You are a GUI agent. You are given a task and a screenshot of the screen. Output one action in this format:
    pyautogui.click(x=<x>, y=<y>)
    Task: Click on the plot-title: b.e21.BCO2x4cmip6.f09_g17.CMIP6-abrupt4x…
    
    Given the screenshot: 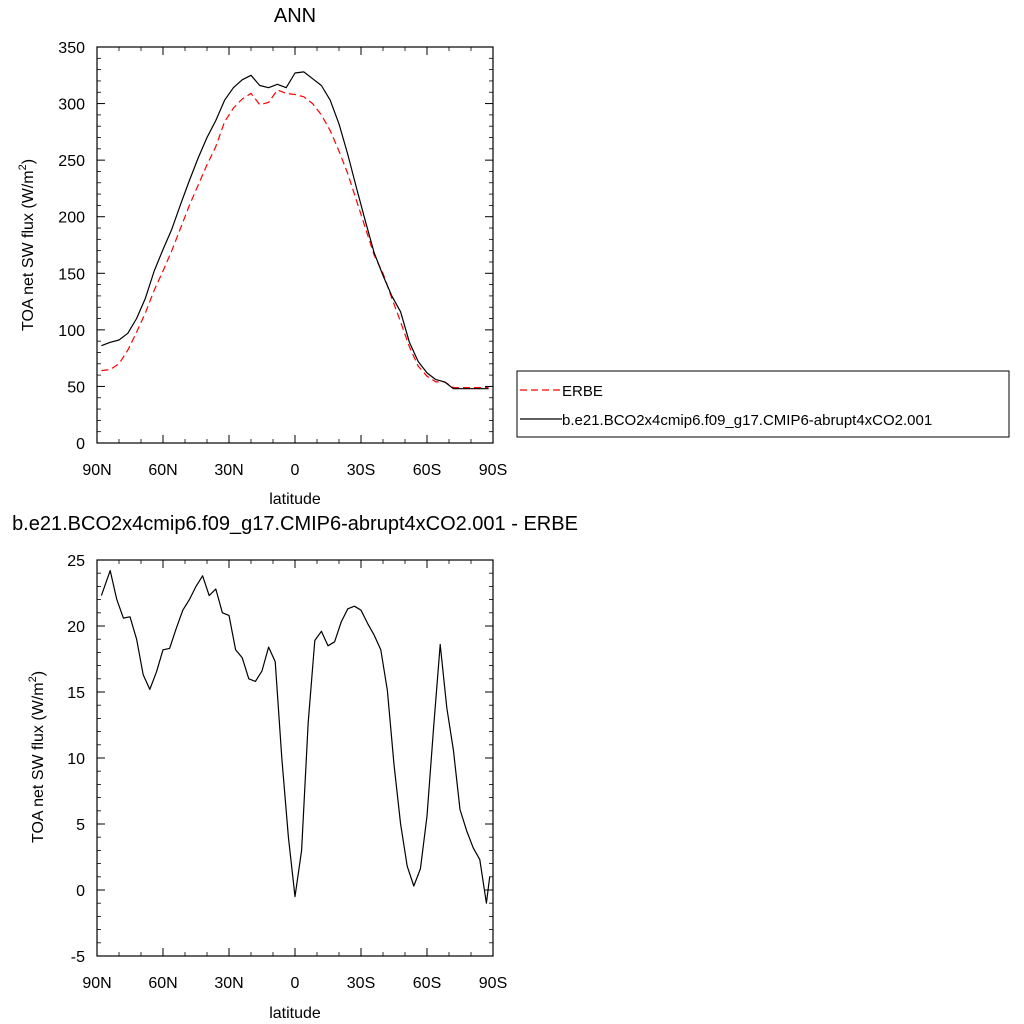 What is the action you would take?
    pyautogui.click(x=295, y=524)
    